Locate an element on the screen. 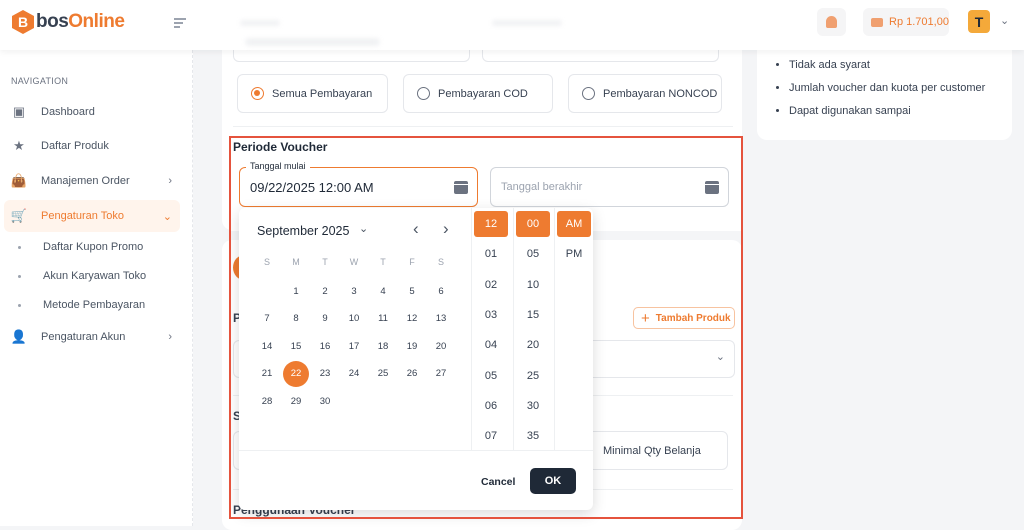 Image resolution: width=1024 pixels, height=530 pixels. payment-option-cod: Pembayaran COD is located at coordinates (478, 93).